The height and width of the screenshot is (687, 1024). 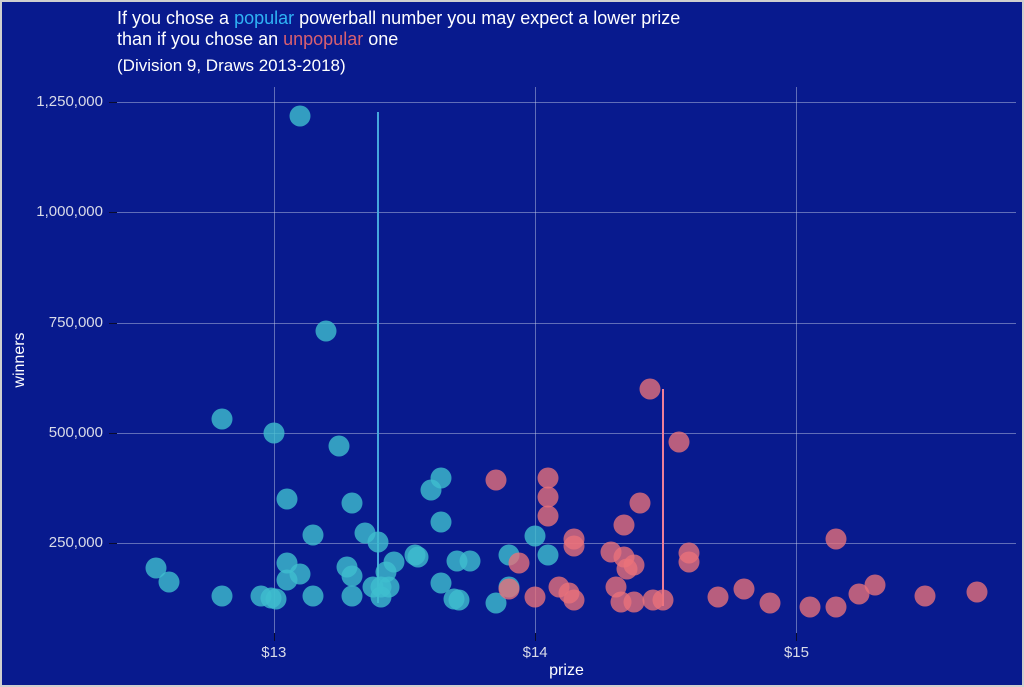 I want to click on chart-title-line-2: than if you chose an unpopular one, so click(x=398, y=39).